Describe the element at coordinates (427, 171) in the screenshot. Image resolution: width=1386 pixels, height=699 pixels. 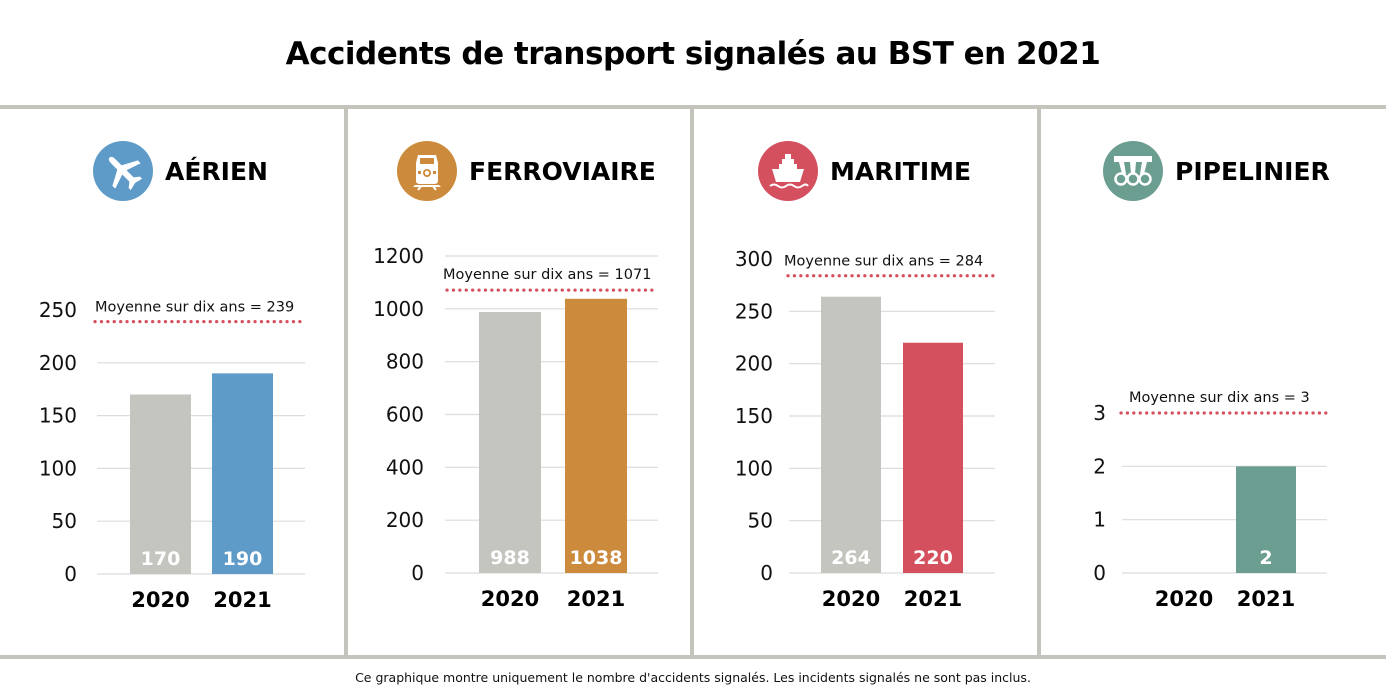
I see `train-icon` at that location.